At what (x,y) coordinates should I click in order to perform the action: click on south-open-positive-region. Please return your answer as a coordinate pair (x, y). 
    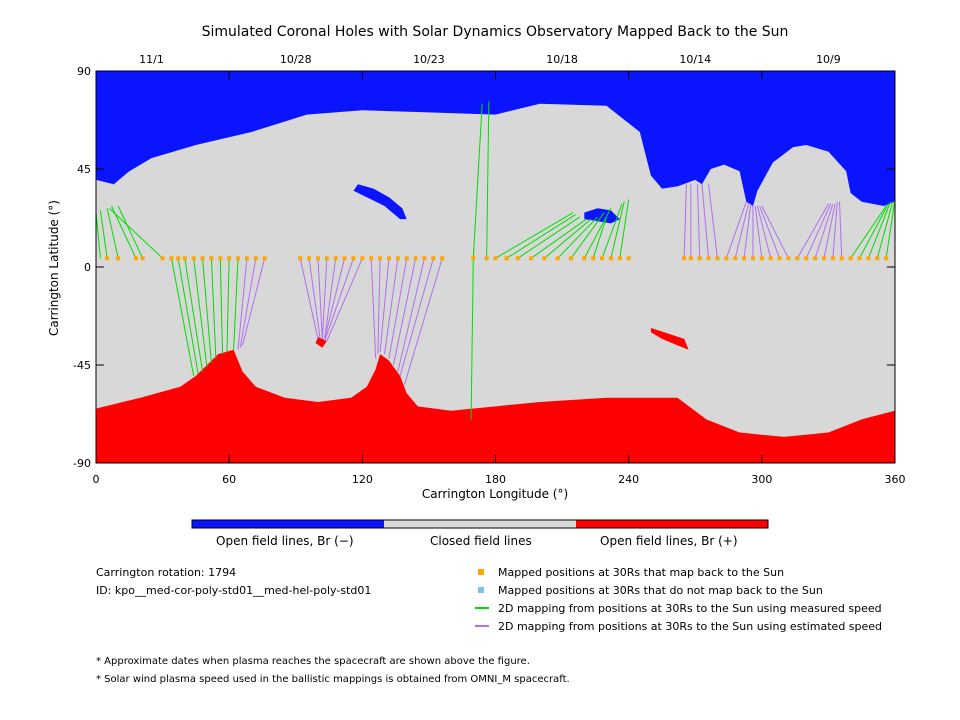
    Looking at the image, I should click on (495, 406).